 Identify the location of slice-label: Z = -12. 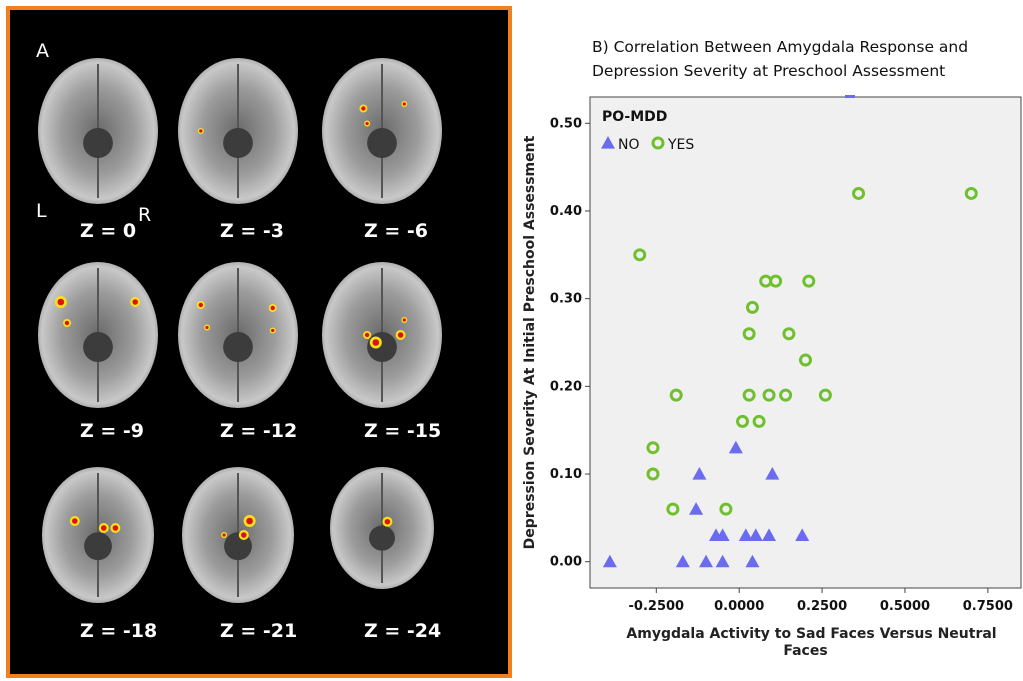
(259, 431).